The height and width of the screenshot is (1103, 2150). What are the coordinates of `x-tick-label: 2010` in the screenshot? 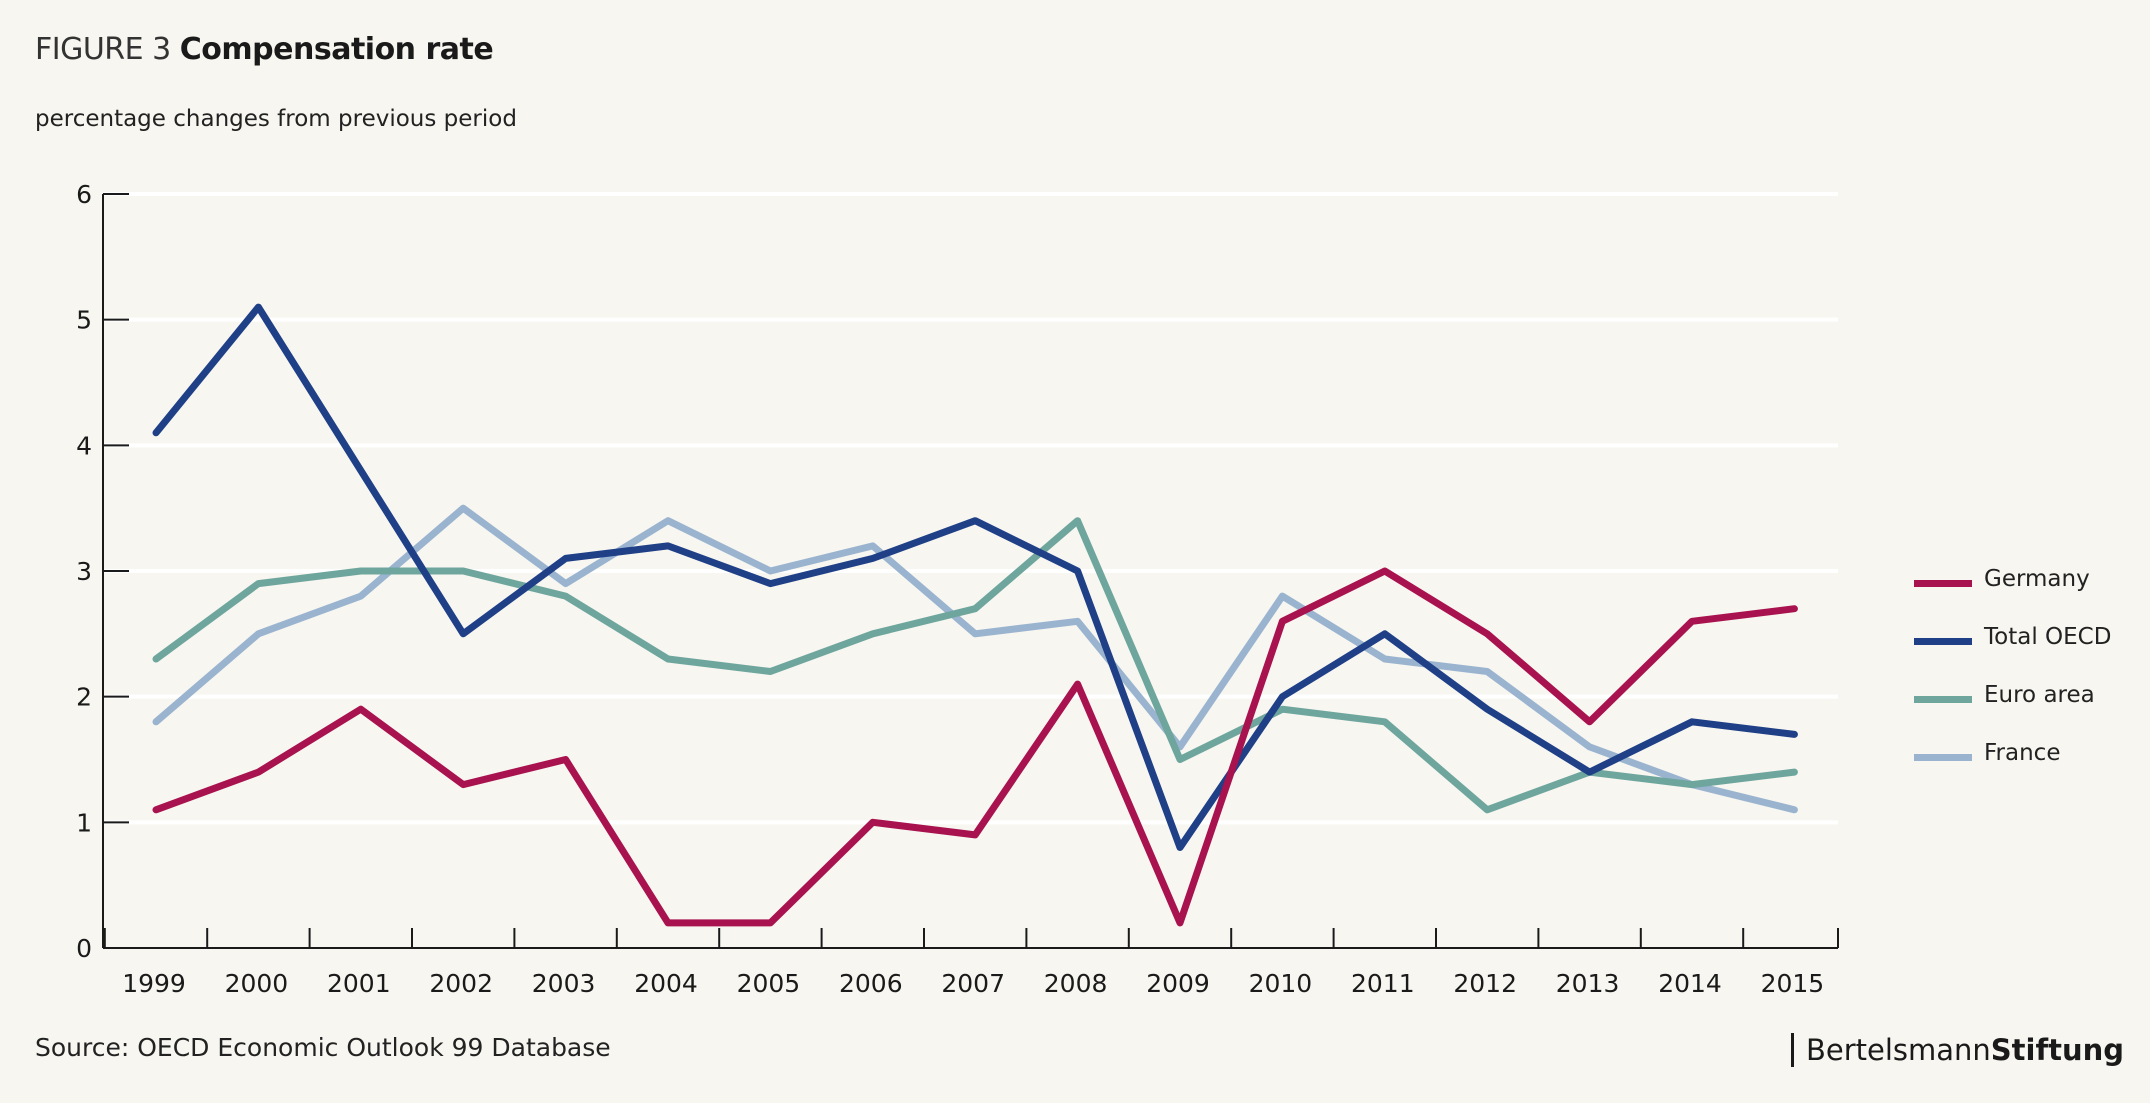 It's located at (1281, 983).